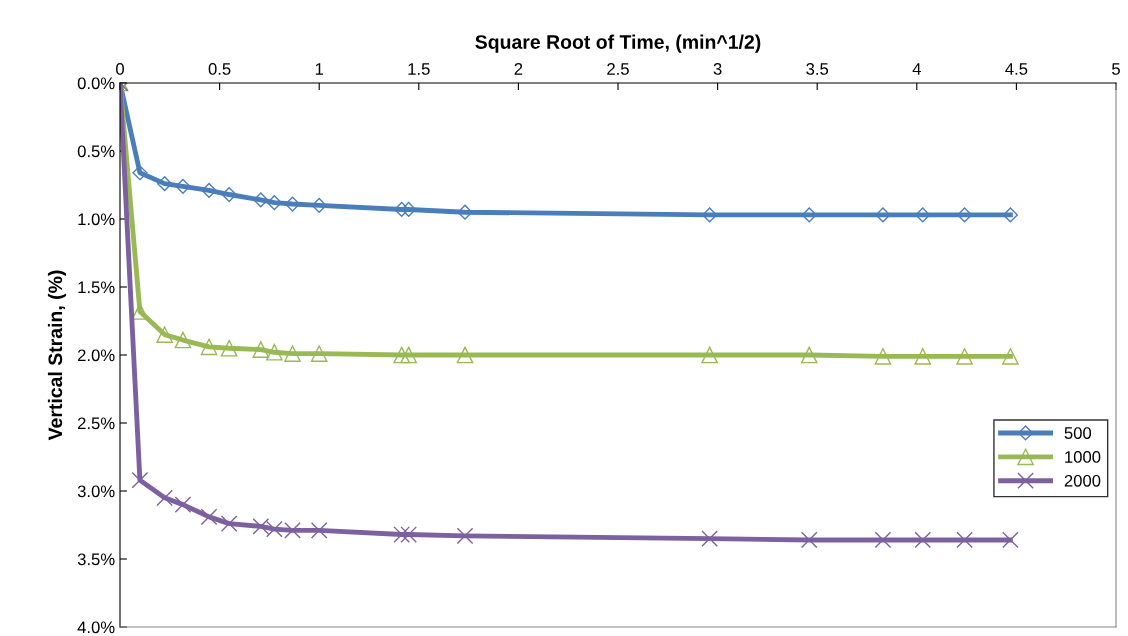 This screenshot has height=636, width=1128. What do you see at coordinates (1078, 433) in the screenshot?
I see `legend-label: 500` at bounding box center [1078, 433].